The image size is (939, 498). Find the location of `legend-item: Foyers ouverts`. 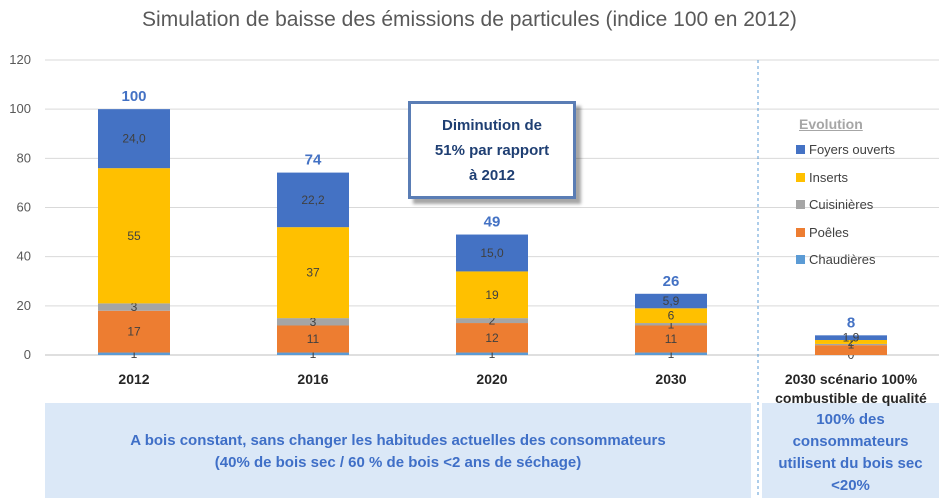

legend-item: Foyers ouverts is located at coordinates (866, 150).